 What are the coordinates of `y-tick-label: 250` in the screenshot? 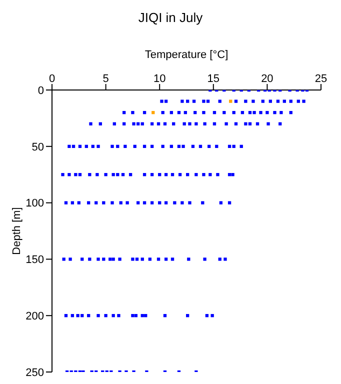 It's located at (35, 372).